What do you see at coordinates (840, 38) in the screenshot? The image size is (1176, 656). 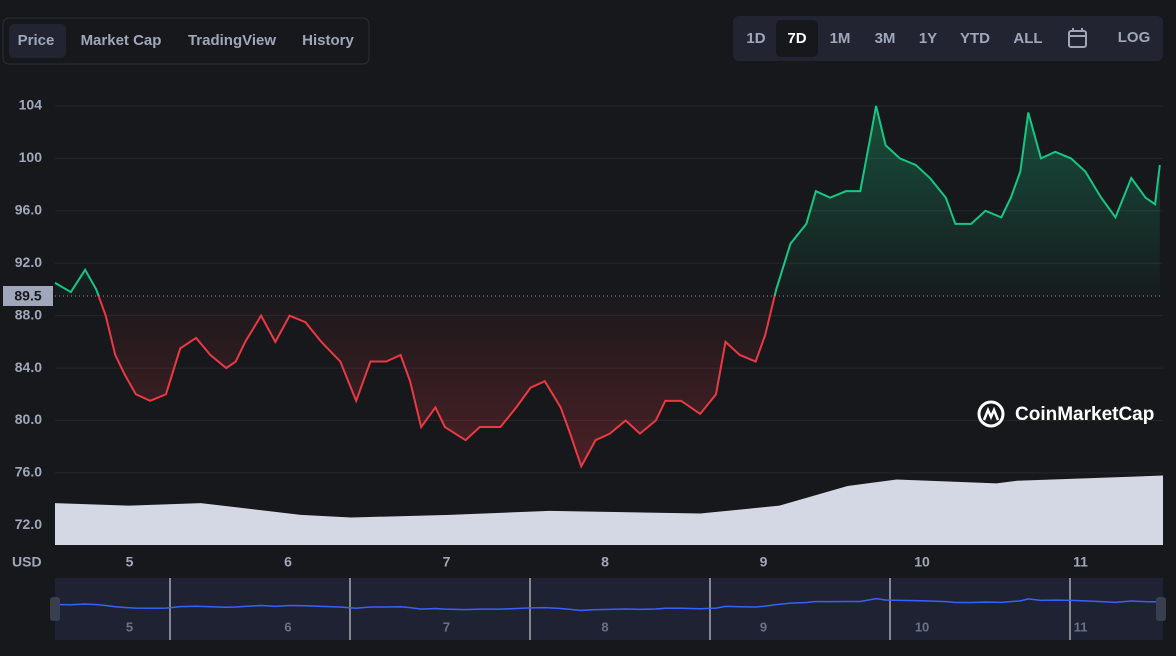 I see `range-button: 1M` at bounding box center [840, 38].